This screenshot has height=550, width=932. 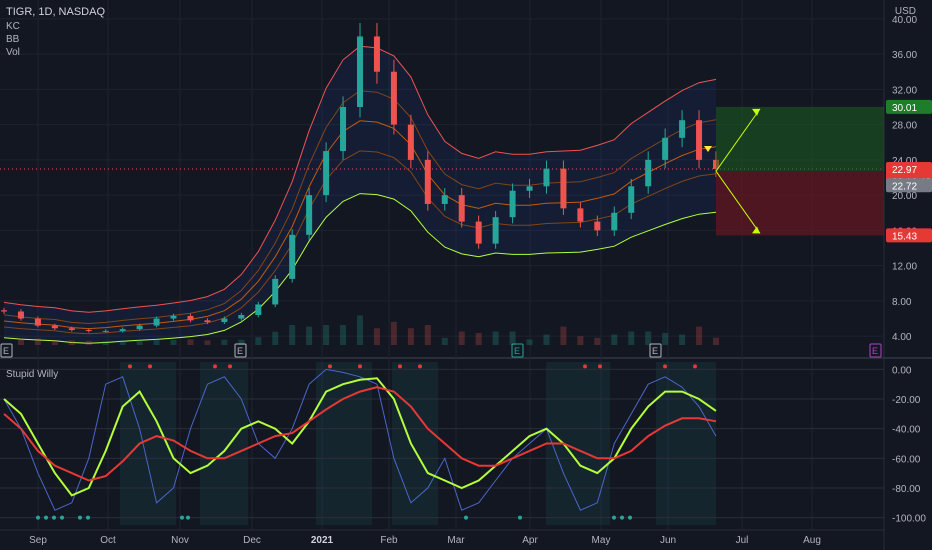 I want to click on indicator-vol: Vol, so click(x=13, y=52).